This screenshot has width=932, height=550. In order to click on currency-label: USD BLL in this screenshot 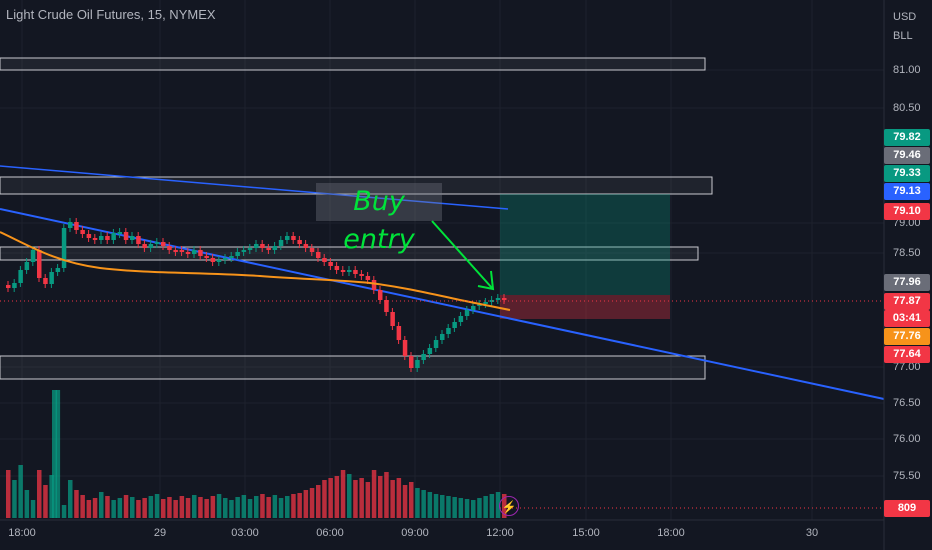, I will do `click(904, 27)`.